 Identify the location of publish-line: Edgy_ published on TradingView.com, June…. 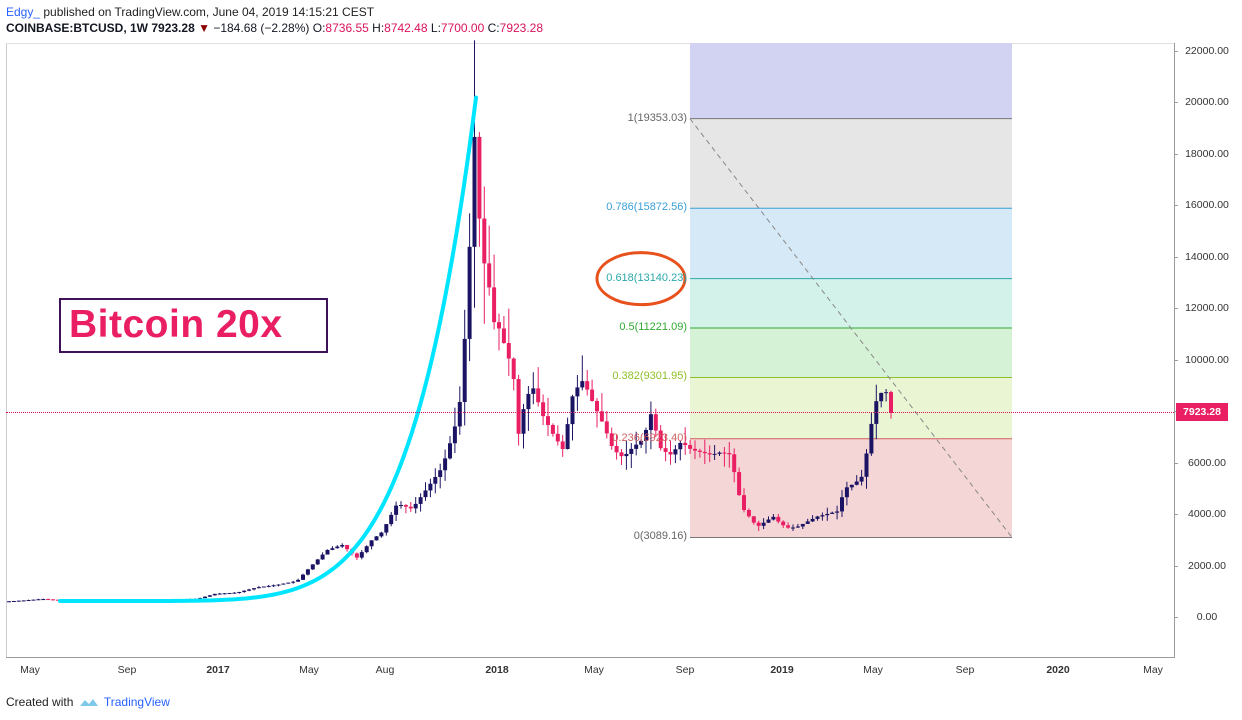
(274, 12).